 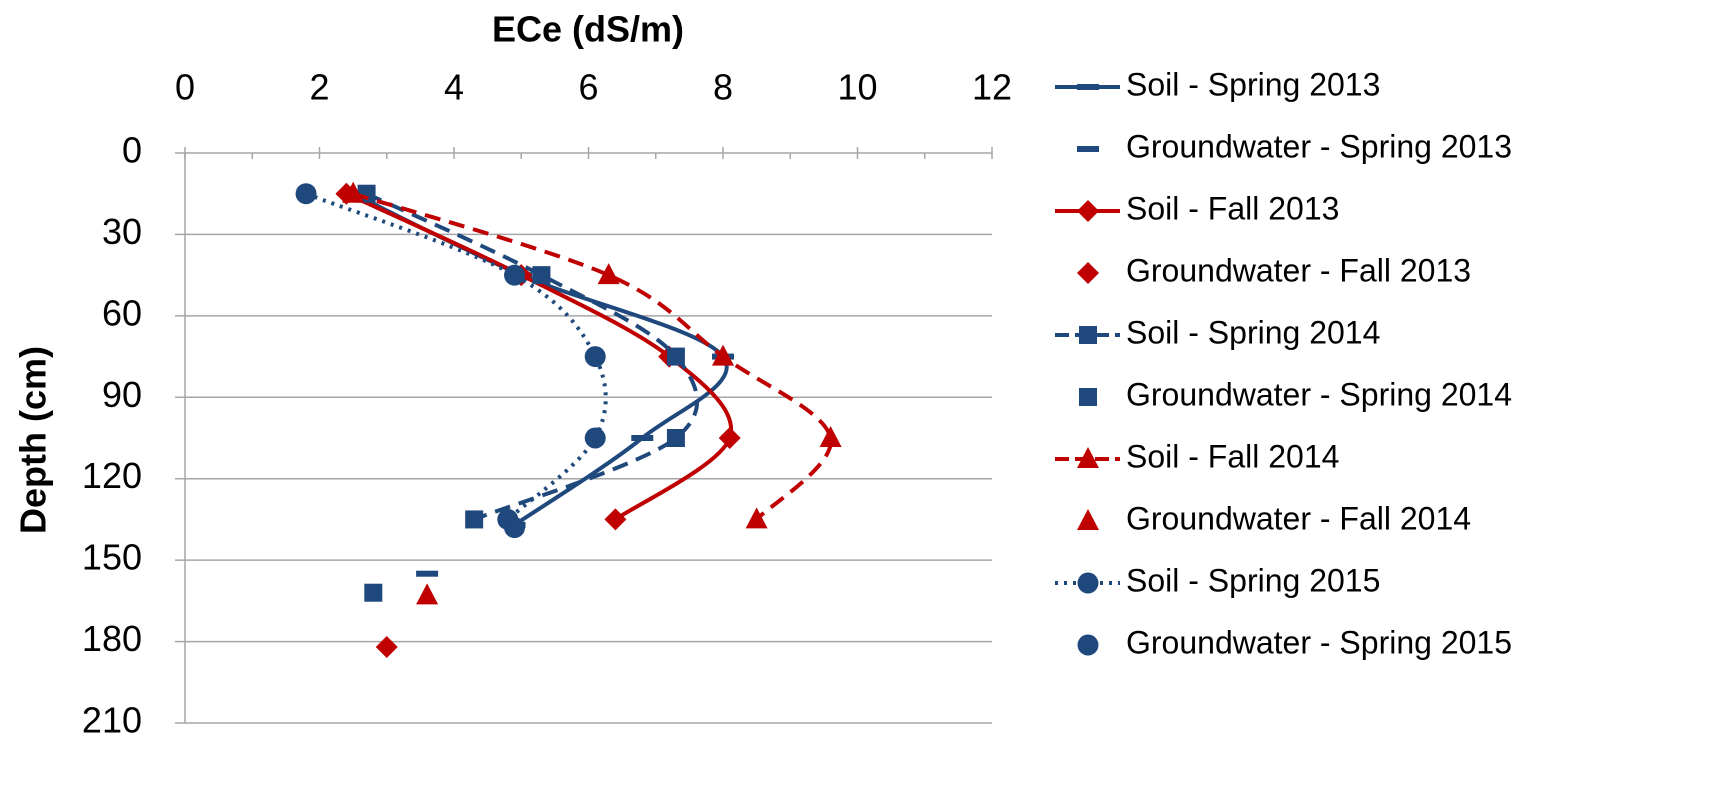 What do you see at coordinates (319, 87) in the screenshot?
I see `x-tick-label: 2` at bounding box center [319, 87].